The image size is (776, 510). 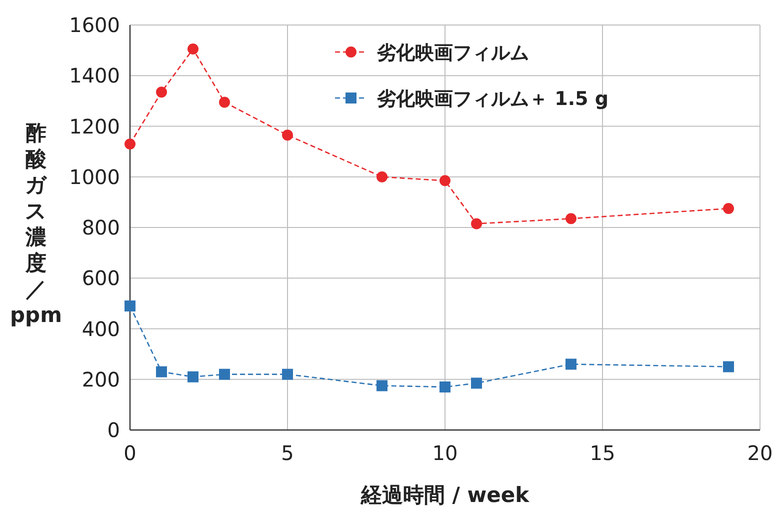 What do you see at coordinates (101, 379) in the screenshot?
I see `y-tick-label: 200` at bounding box center [101, 379].